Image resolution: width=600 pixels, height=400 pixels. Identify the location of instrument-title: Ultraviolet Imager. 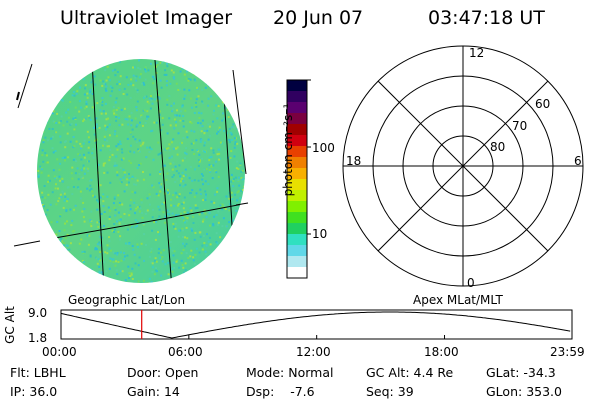
(146, 18).